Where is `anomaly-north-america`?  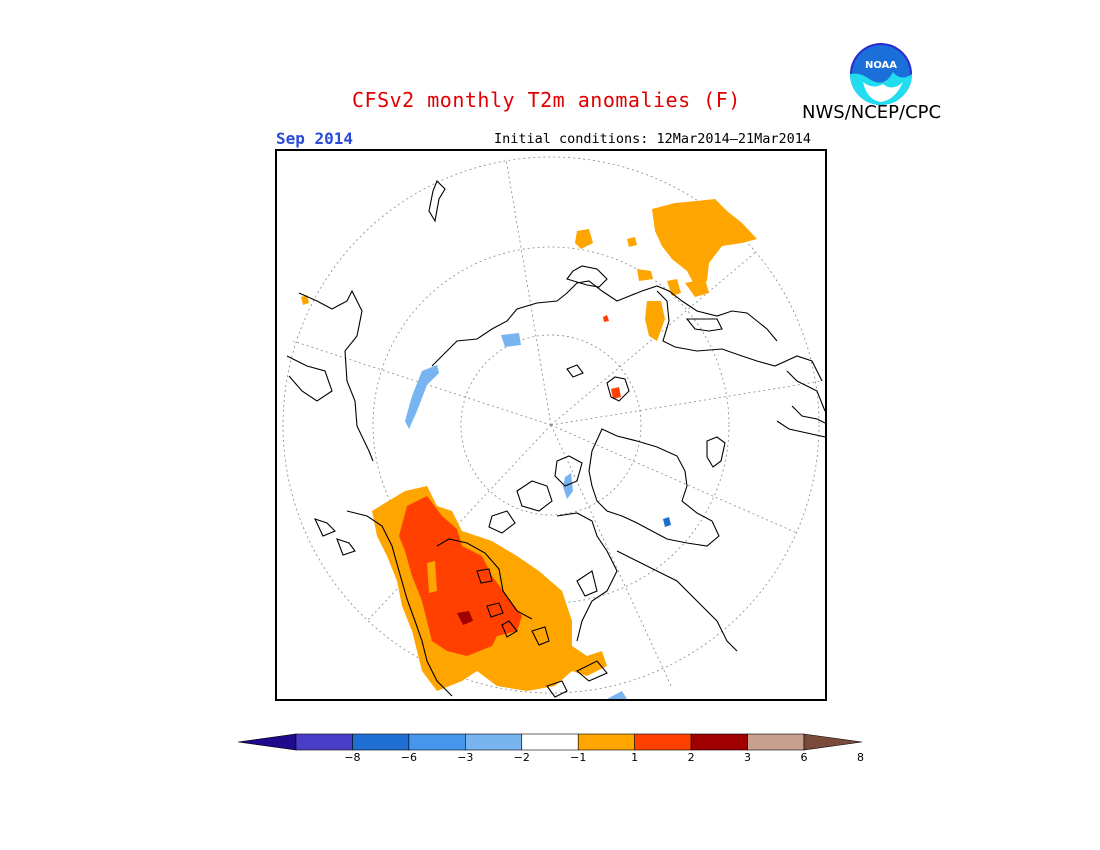
anomaly-north-america is located at coordinates (489, 588).